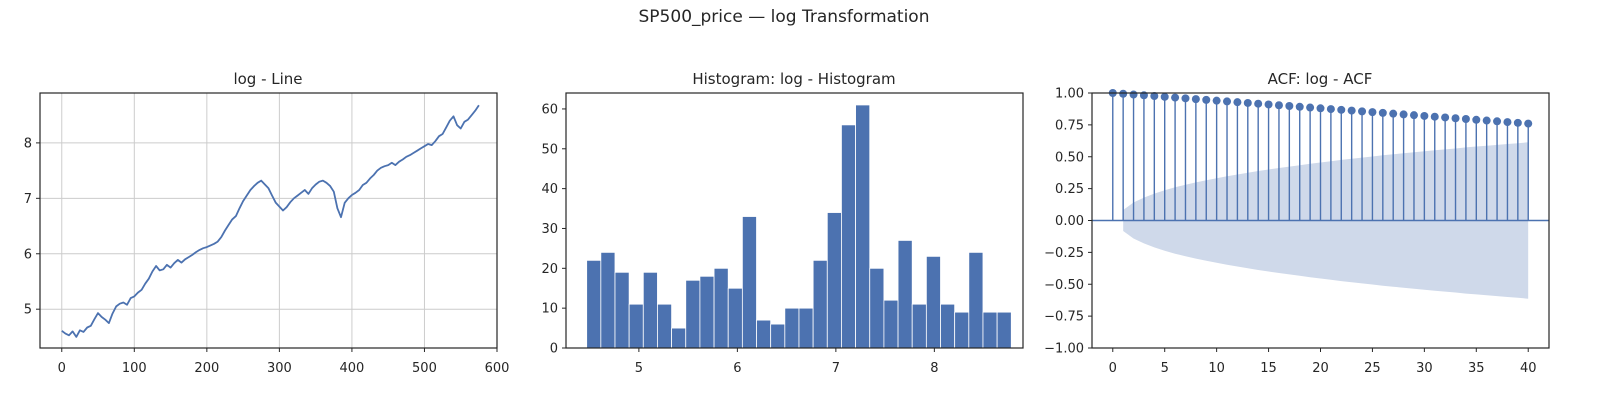  What do you see at coordinates (62, 368) in the screenshot?
I see `line-chart-x-tick-label: 0` at bounding box center [62, 368].